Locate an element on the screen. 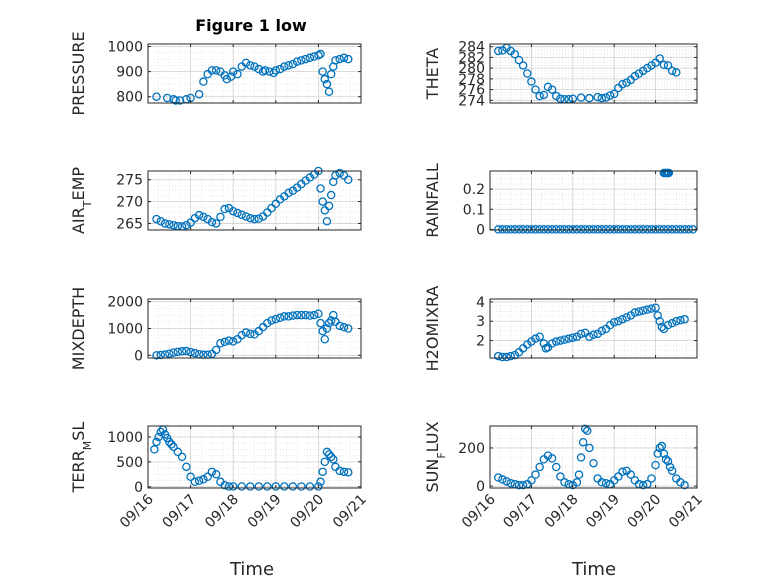 The width and height of the screenshot is (778, 583). y-axis-label-7: SUNFLUX is located at coordinates (435, 456).